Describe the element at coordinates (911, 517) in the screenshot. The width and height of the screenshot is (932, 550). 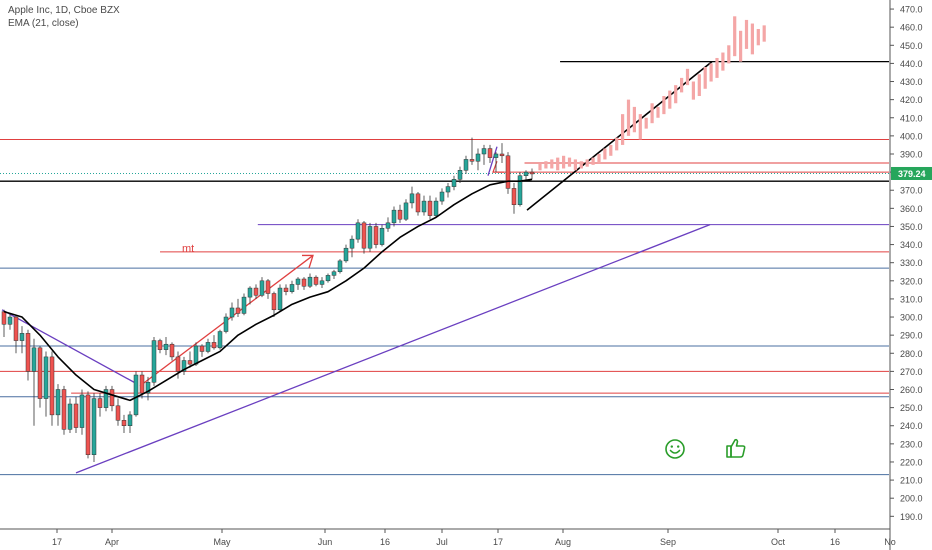
I see `price-tick-label: 190.0` at that location.